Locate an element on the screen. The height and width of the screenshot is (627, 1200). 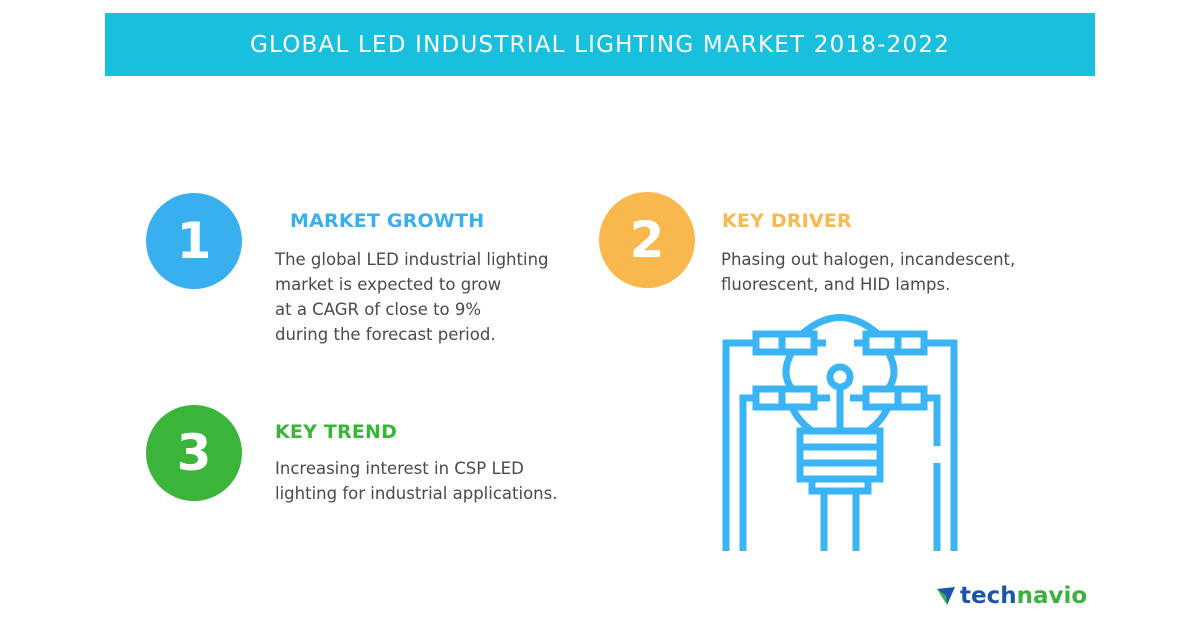
badge-number: 3 is located at coordinates (194, 453).